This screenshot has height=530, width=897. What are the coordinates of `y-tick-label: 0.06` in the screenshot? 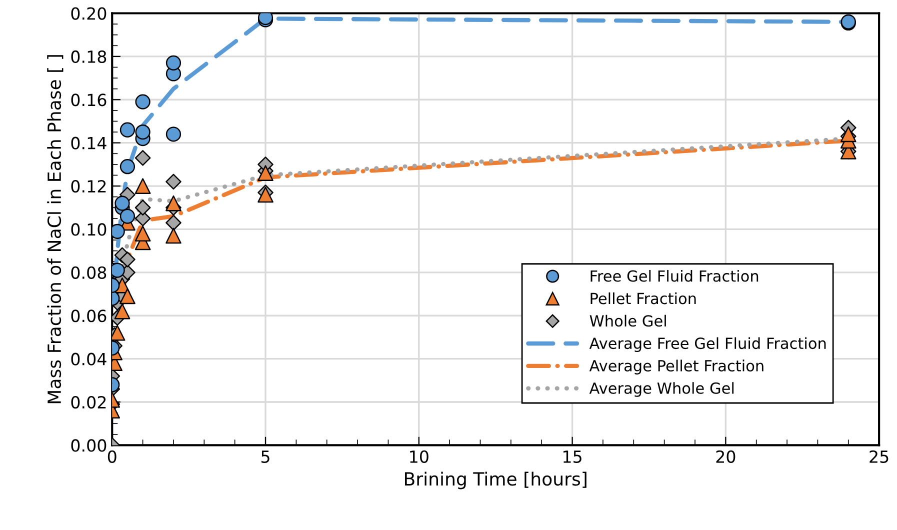 It's located at (88, 316).